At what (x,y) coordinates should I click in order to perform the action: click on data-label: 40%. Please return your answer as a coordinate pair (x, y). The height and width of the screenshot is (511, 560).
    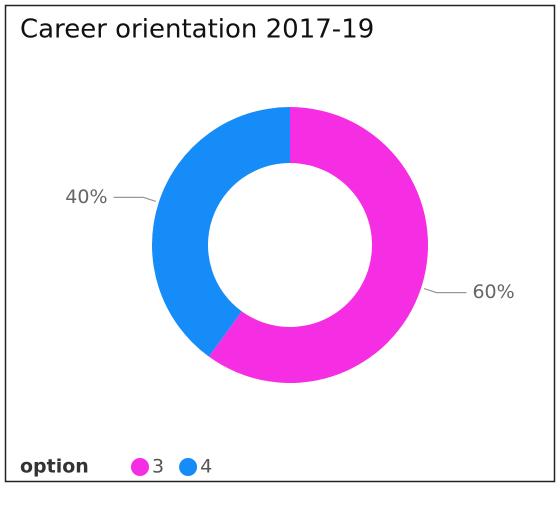
    Looking at the image, I should click on (86, 197).